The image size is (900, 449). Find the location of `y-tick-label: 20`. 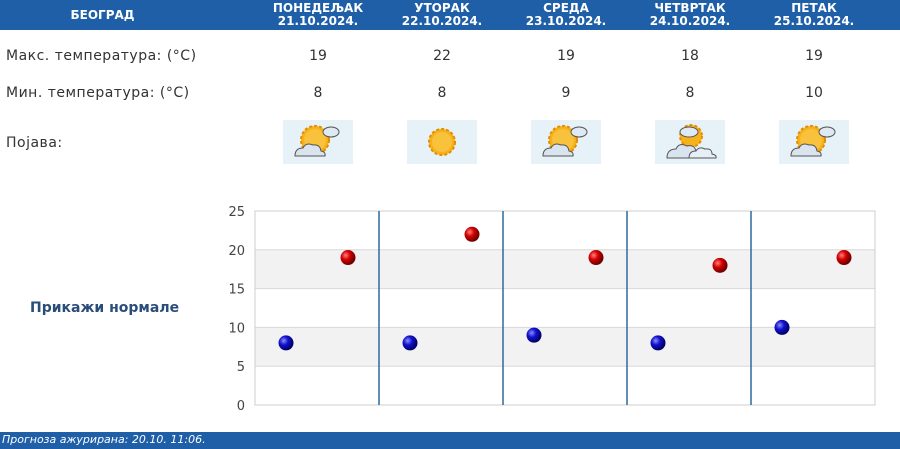

y-tick-label: 20 is located at coordinates (236, 251).